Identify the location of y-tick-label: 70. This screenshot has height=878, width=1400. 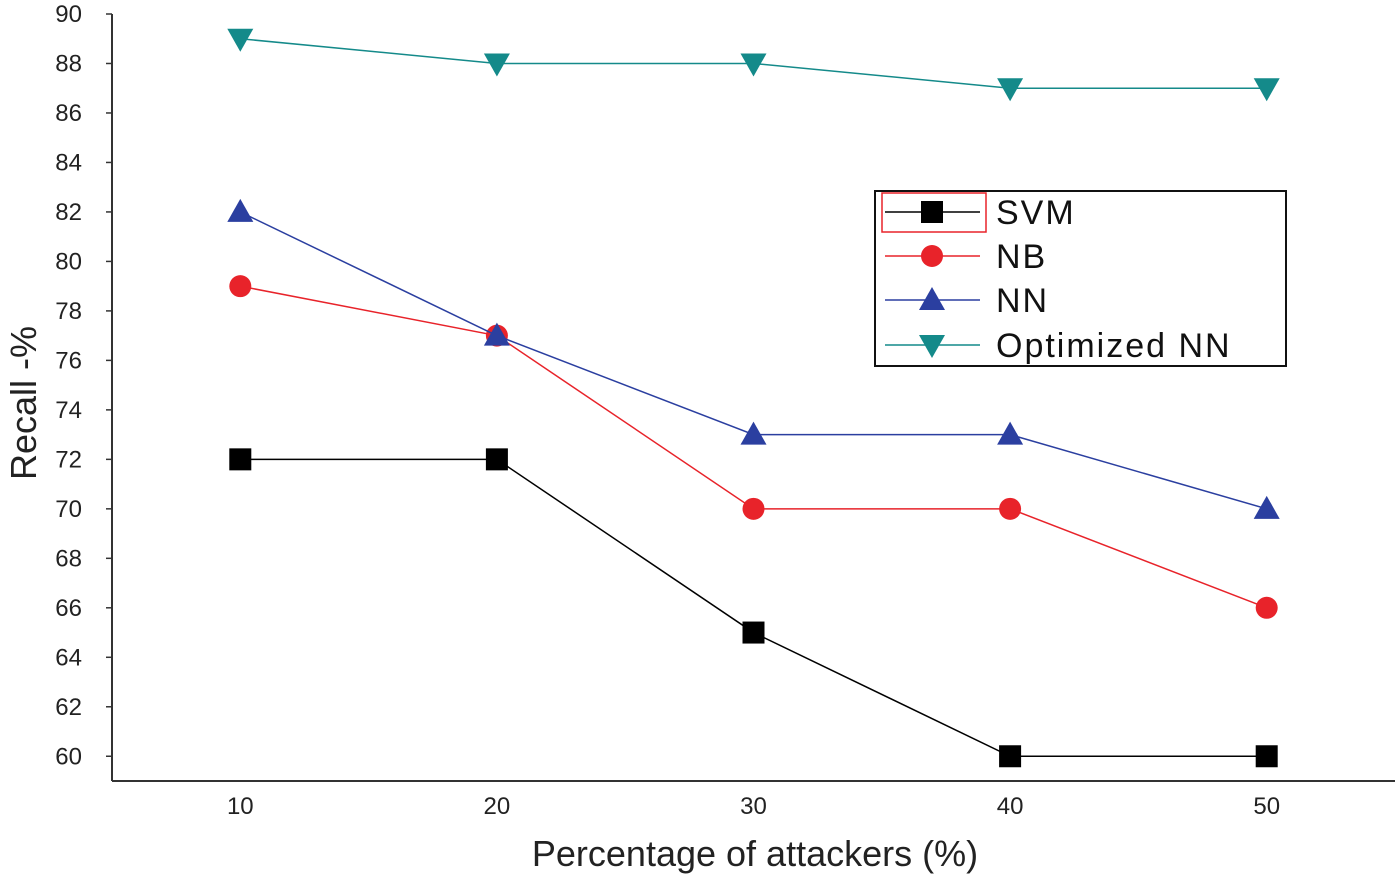
(68, 509).